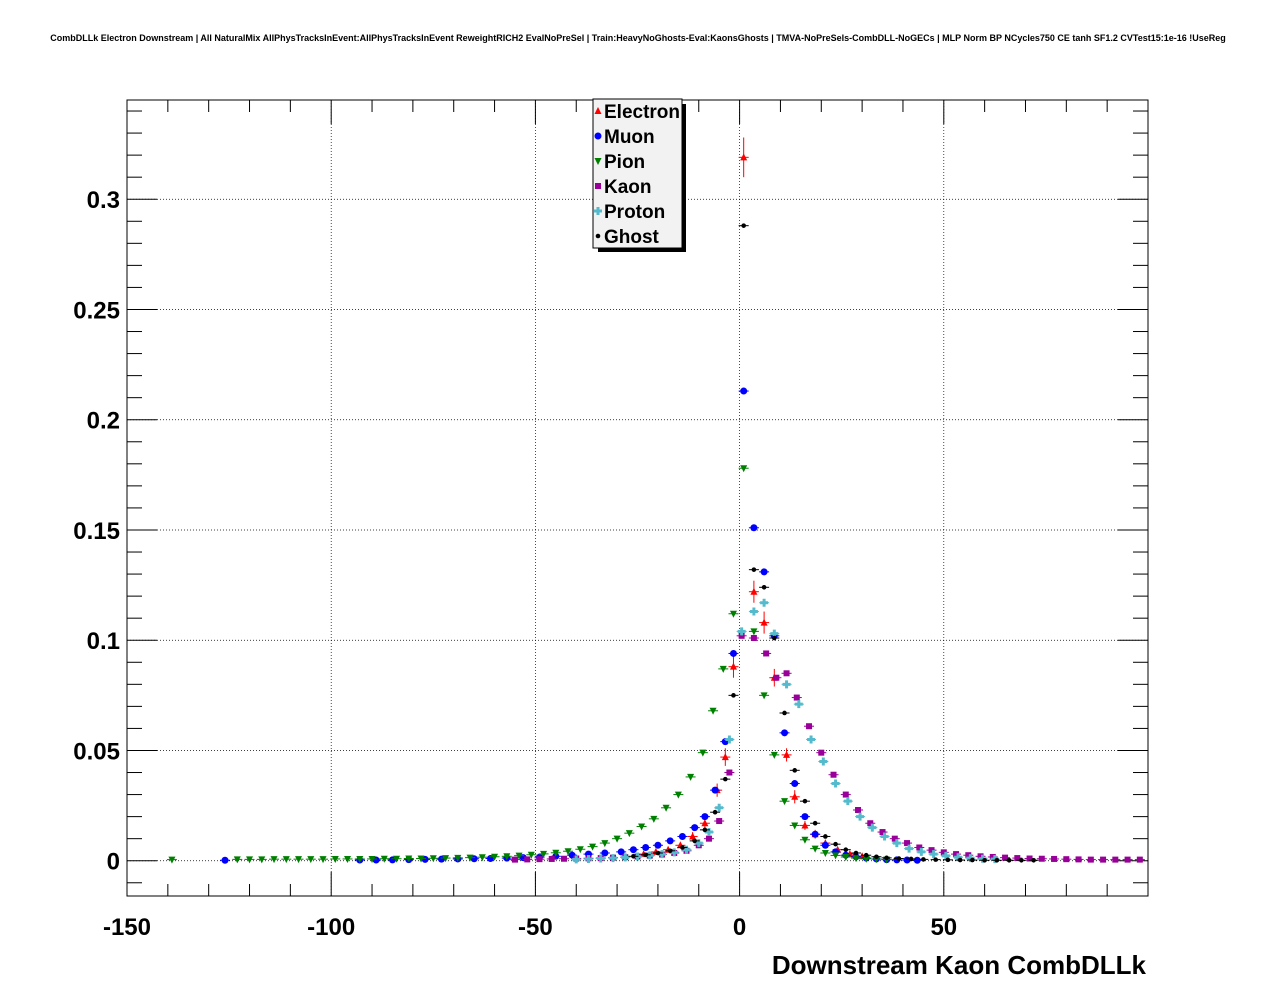  Describe the element at coordinates (535, 927) in the screenshot. I see `x-tick-label: -50` at that location.